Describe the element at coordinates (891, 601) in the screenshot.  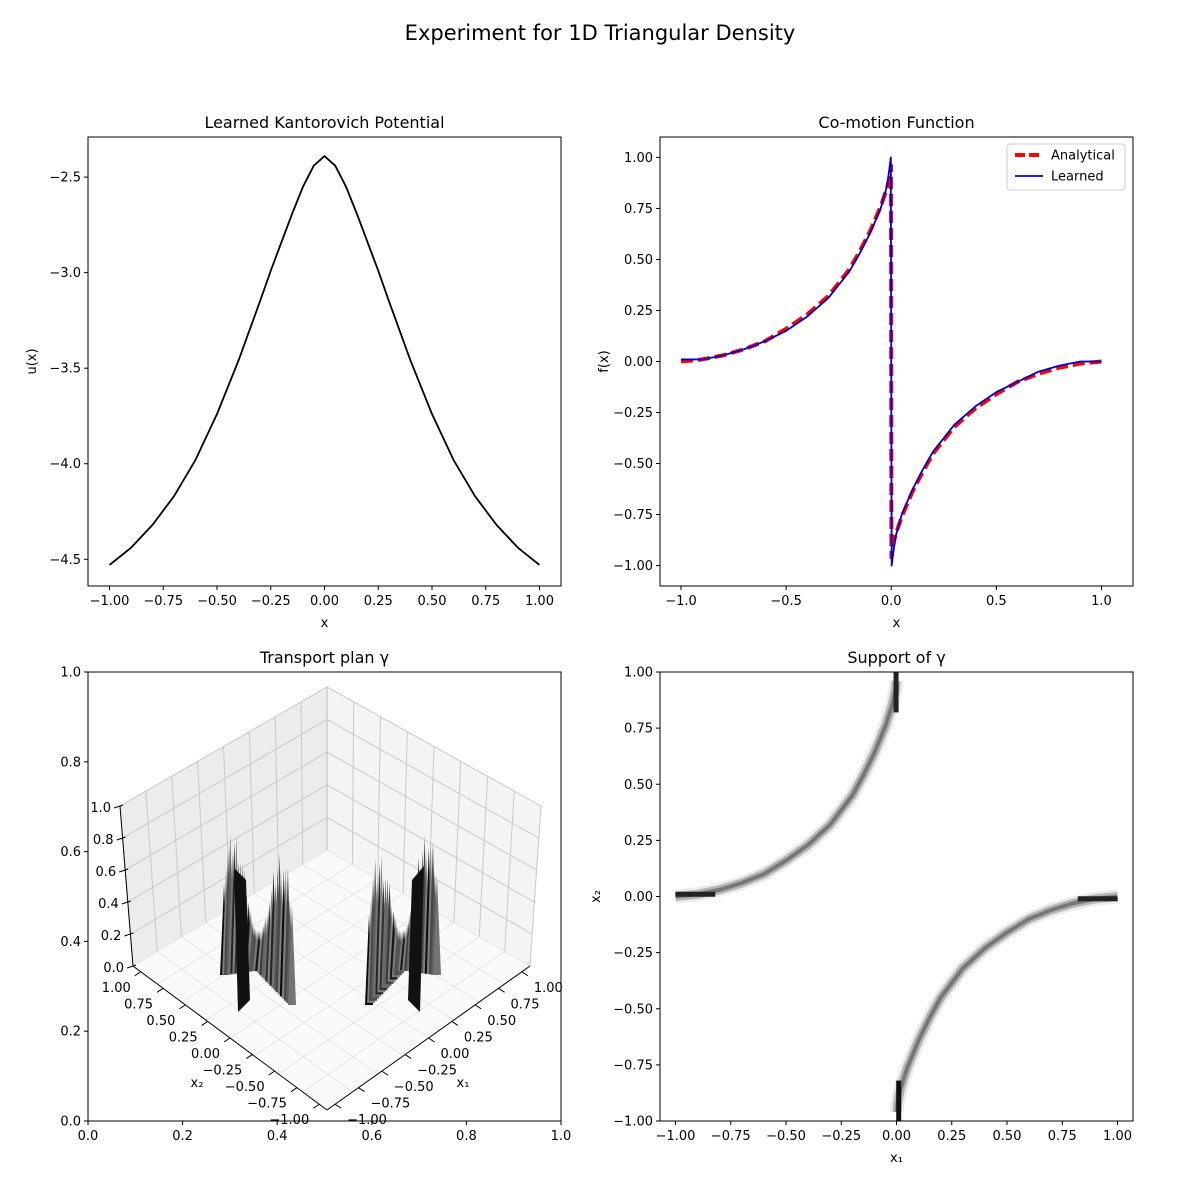
I see `x-tick-label: 0.0` at that location.